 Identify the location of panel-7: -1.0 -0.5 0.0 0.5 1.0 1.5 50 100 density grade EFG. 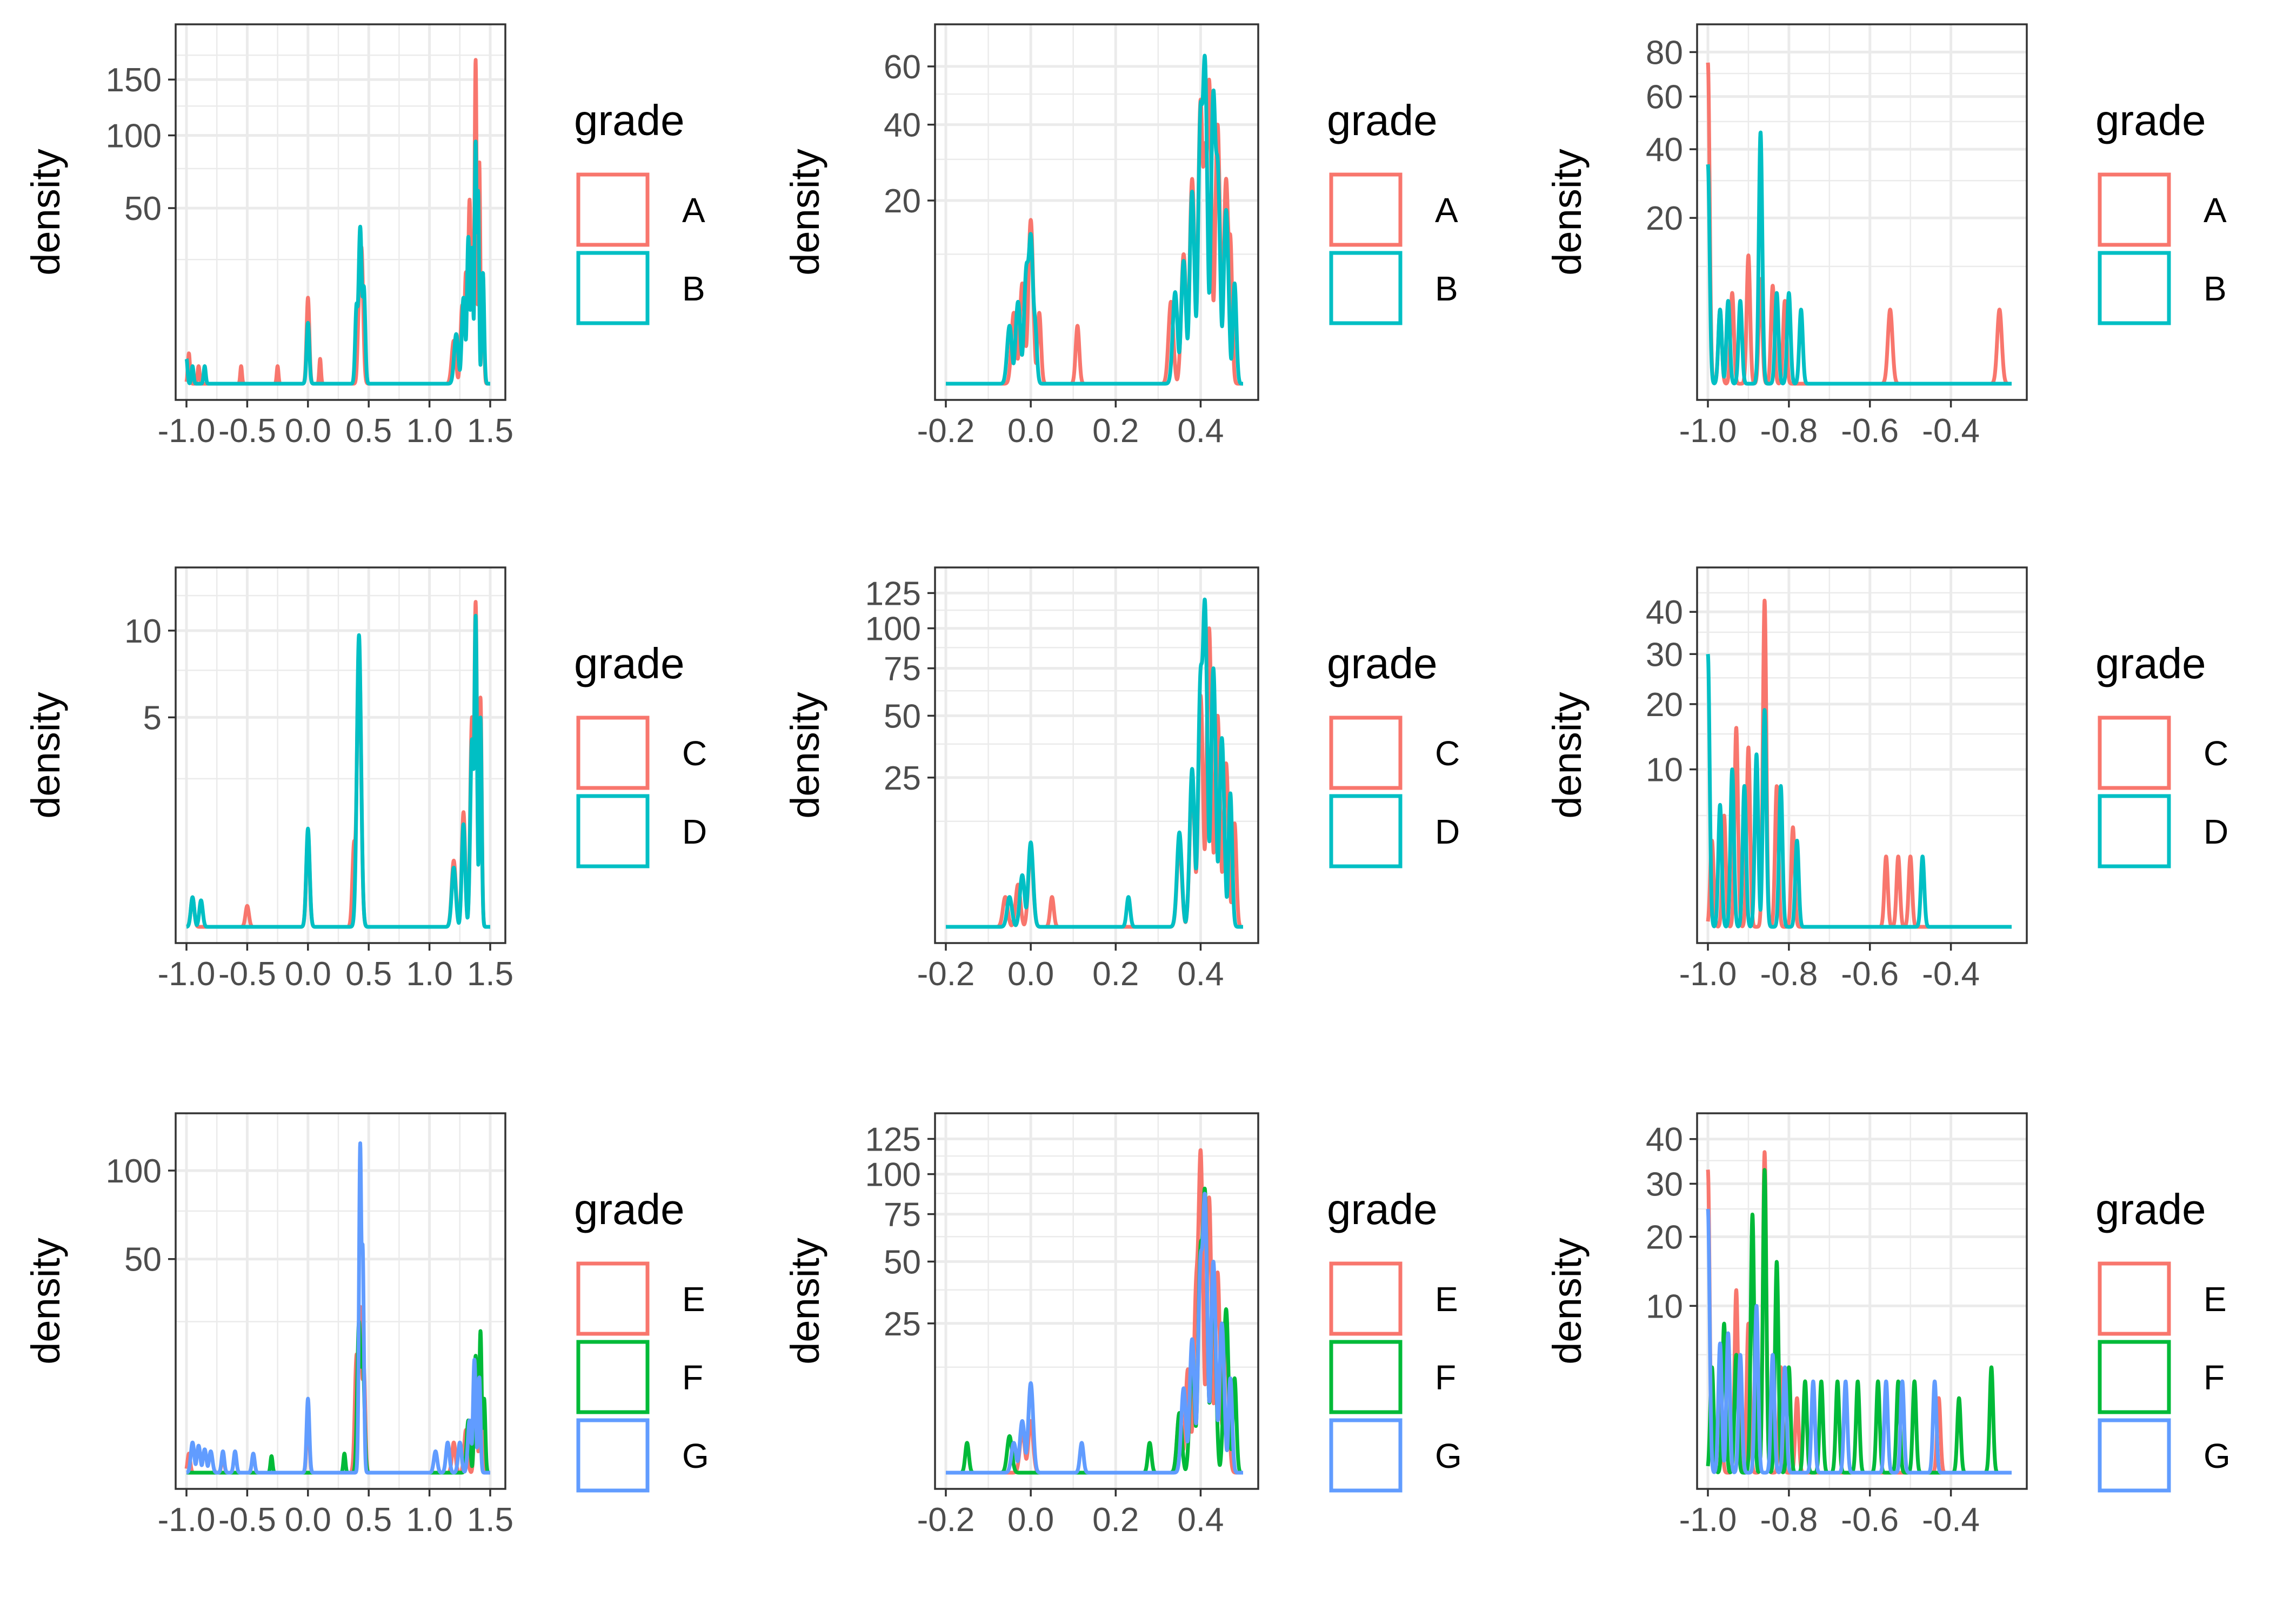
(366, 1326).